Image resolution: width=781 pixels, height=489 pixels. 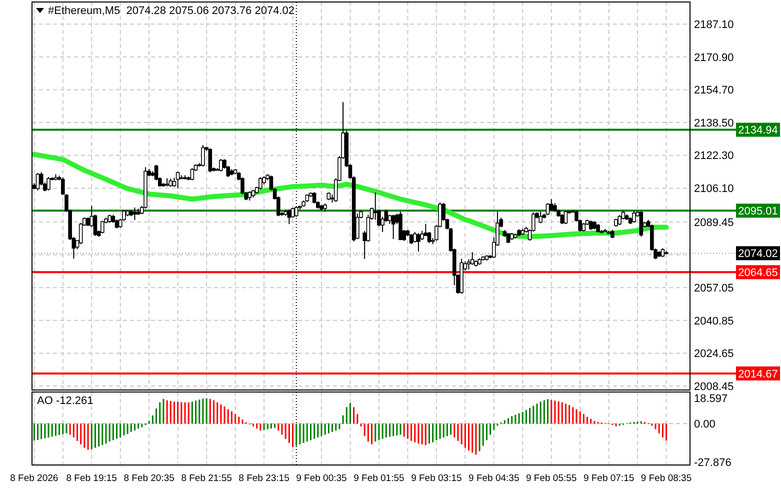 What do you see at coordinates (758, 212) in the screenshot?
I see `ref-line-label: 2095.01` at bounding box center [758, 212].